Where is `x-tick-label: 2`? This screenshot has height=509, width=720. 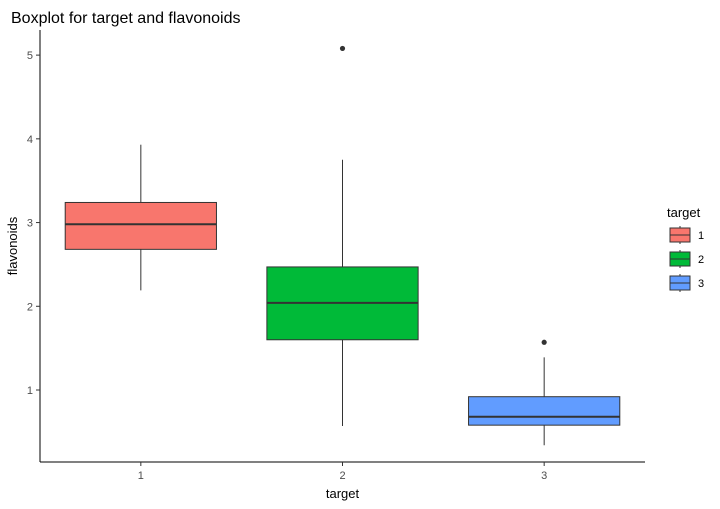 x-tick-label: 2 is located at coordinates (342, 476).